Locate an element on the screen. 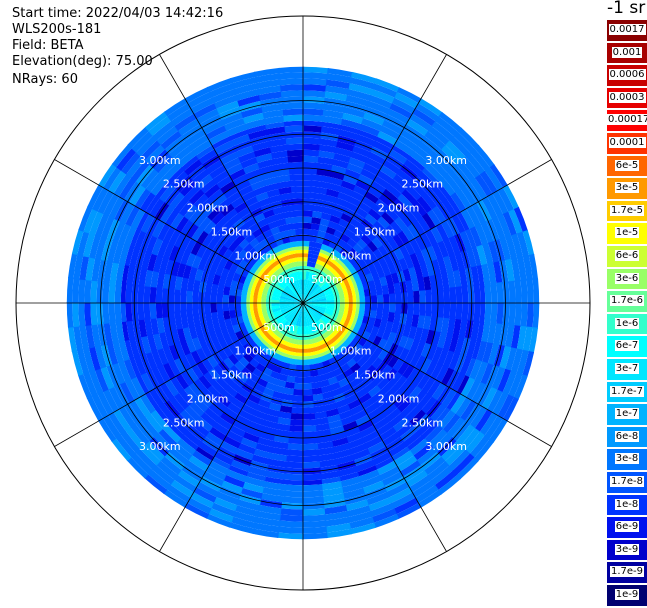 The image size is (647, 608). field-label: Field: BETA is located at coordinates (48, 45).